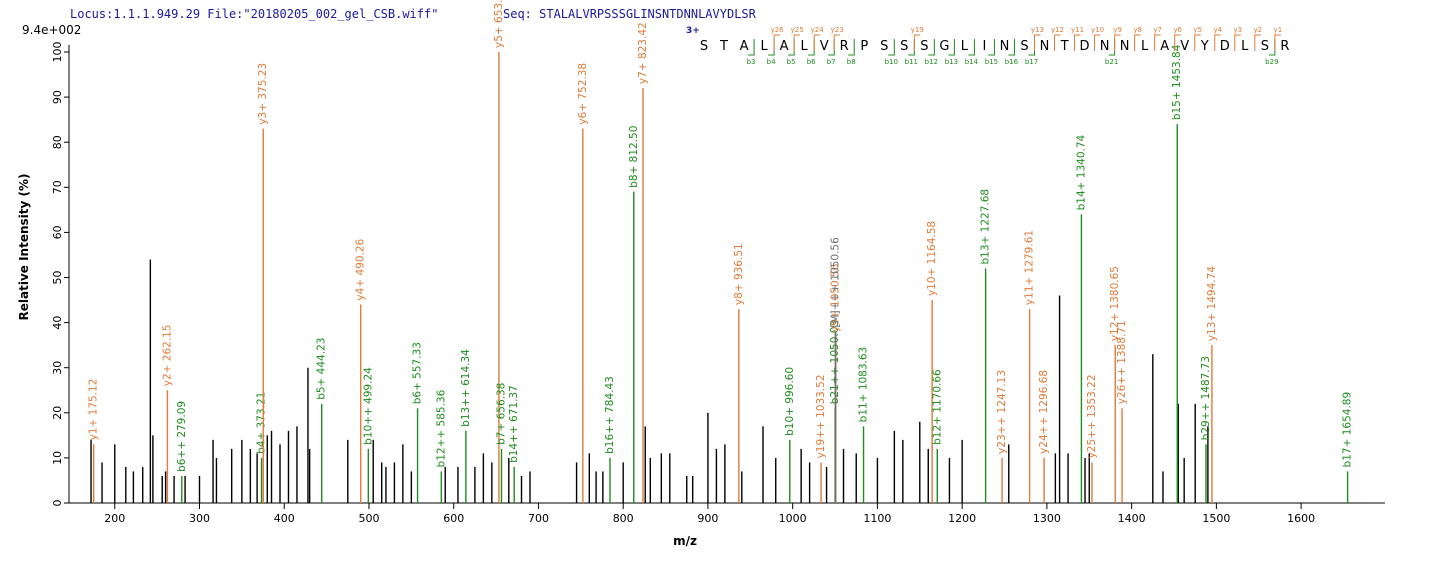  What do you see at coordinates (583, 94) in the screenshot?
I see `peak-label: y6+ 752.38` at bounding box center [583, 94].